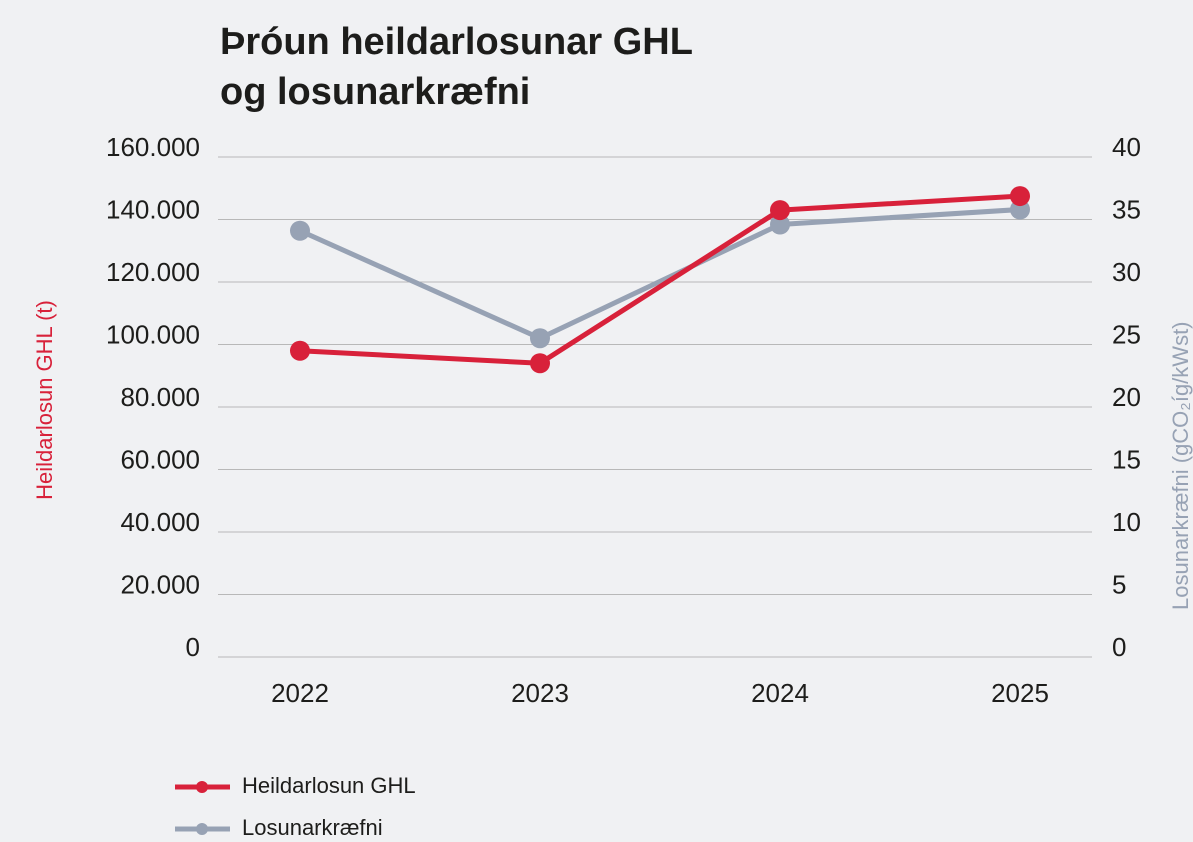 This screenshot has height=842, width=1193. I want to click on y2-tick-label: 5, so click(1119, 584).